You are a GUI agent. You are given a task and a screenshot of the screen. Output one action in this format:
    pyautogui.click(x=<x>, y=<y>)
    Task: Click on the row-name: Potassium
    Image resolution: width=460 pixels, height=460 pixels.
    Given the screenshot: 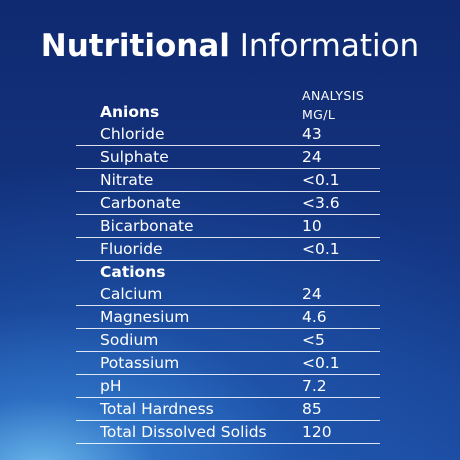 What is the action you would take?
    pyautogui.click(x=140, y=363)
    